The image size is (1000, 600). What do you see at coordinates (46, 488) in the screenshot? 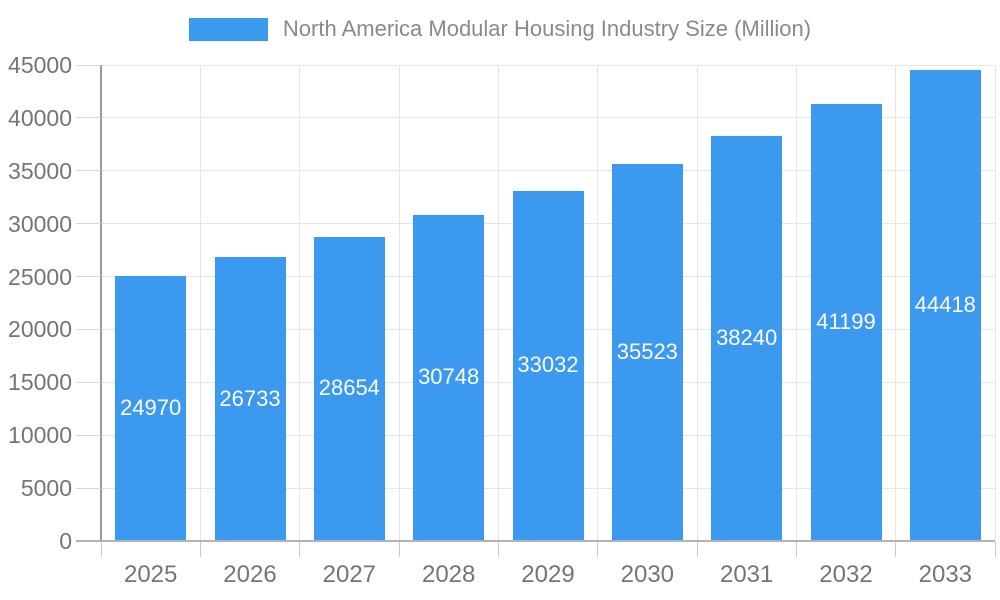
I see `y-axis-tick-label: 5000` at bounding box center [46, 488].